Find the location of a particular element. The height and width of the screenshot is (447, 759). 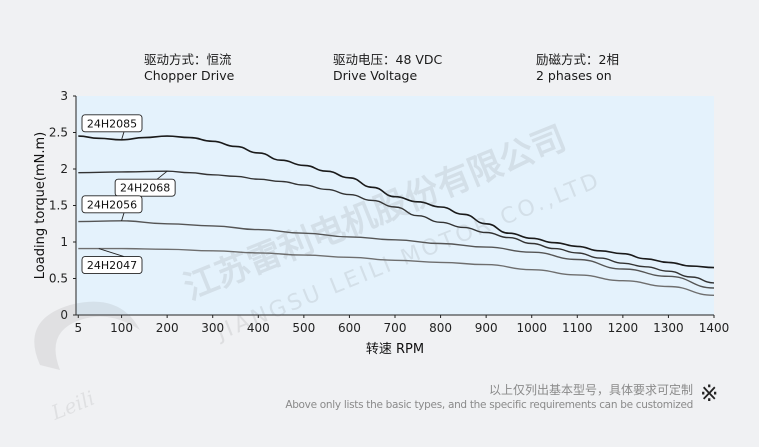

condition-drive-mode-cn: 驱动方式：恒流 is located at coordinates (188, 59).